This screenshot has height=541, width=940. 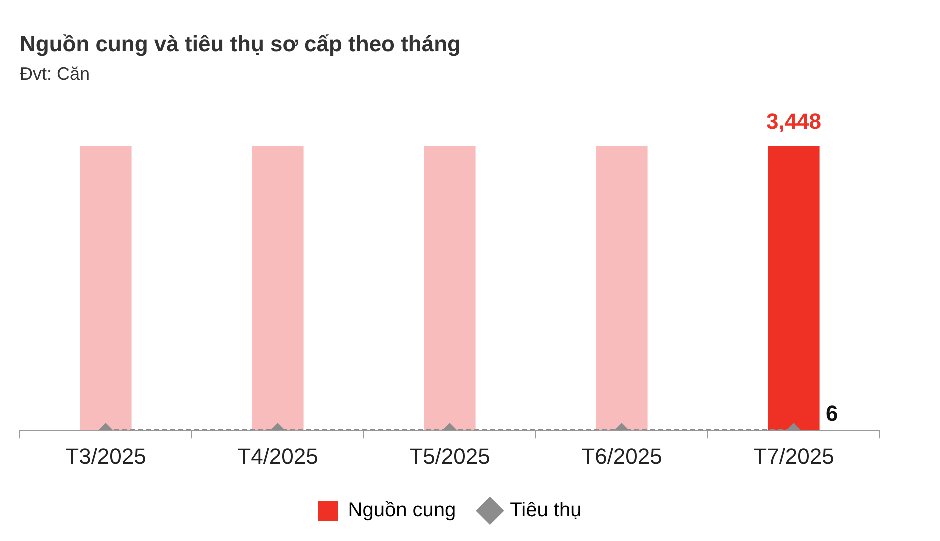 I want to click on legend-label: Tiêu thụ, so click(x=546, y=511).